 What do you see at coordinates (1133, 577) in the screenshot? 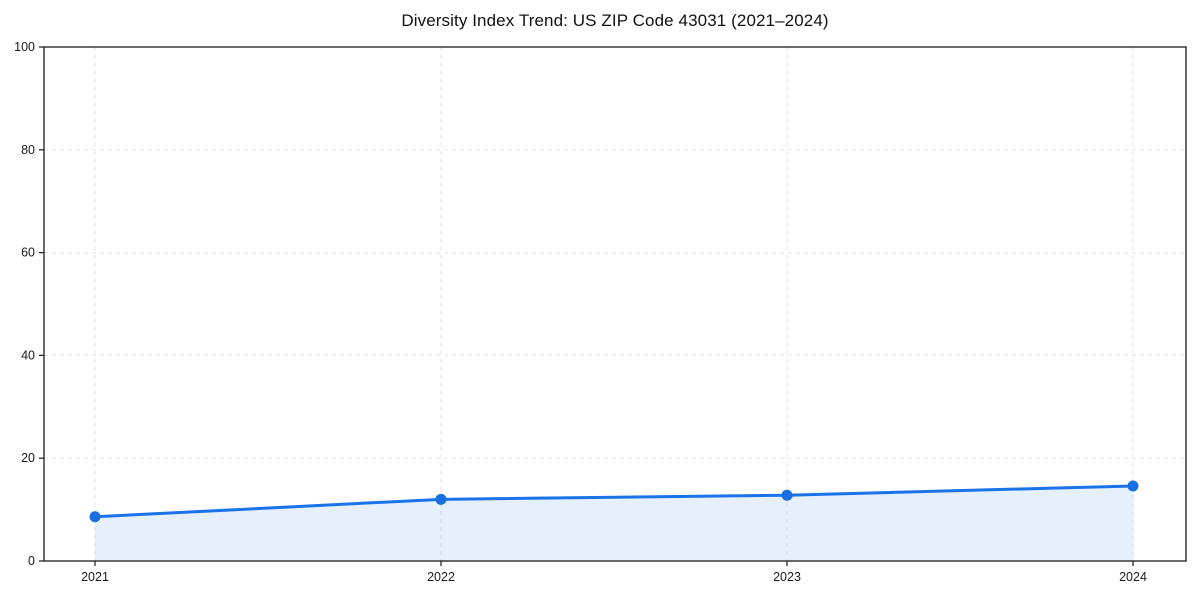
I see `x-tick-label: 2024` at bounding box center [1133, 577].